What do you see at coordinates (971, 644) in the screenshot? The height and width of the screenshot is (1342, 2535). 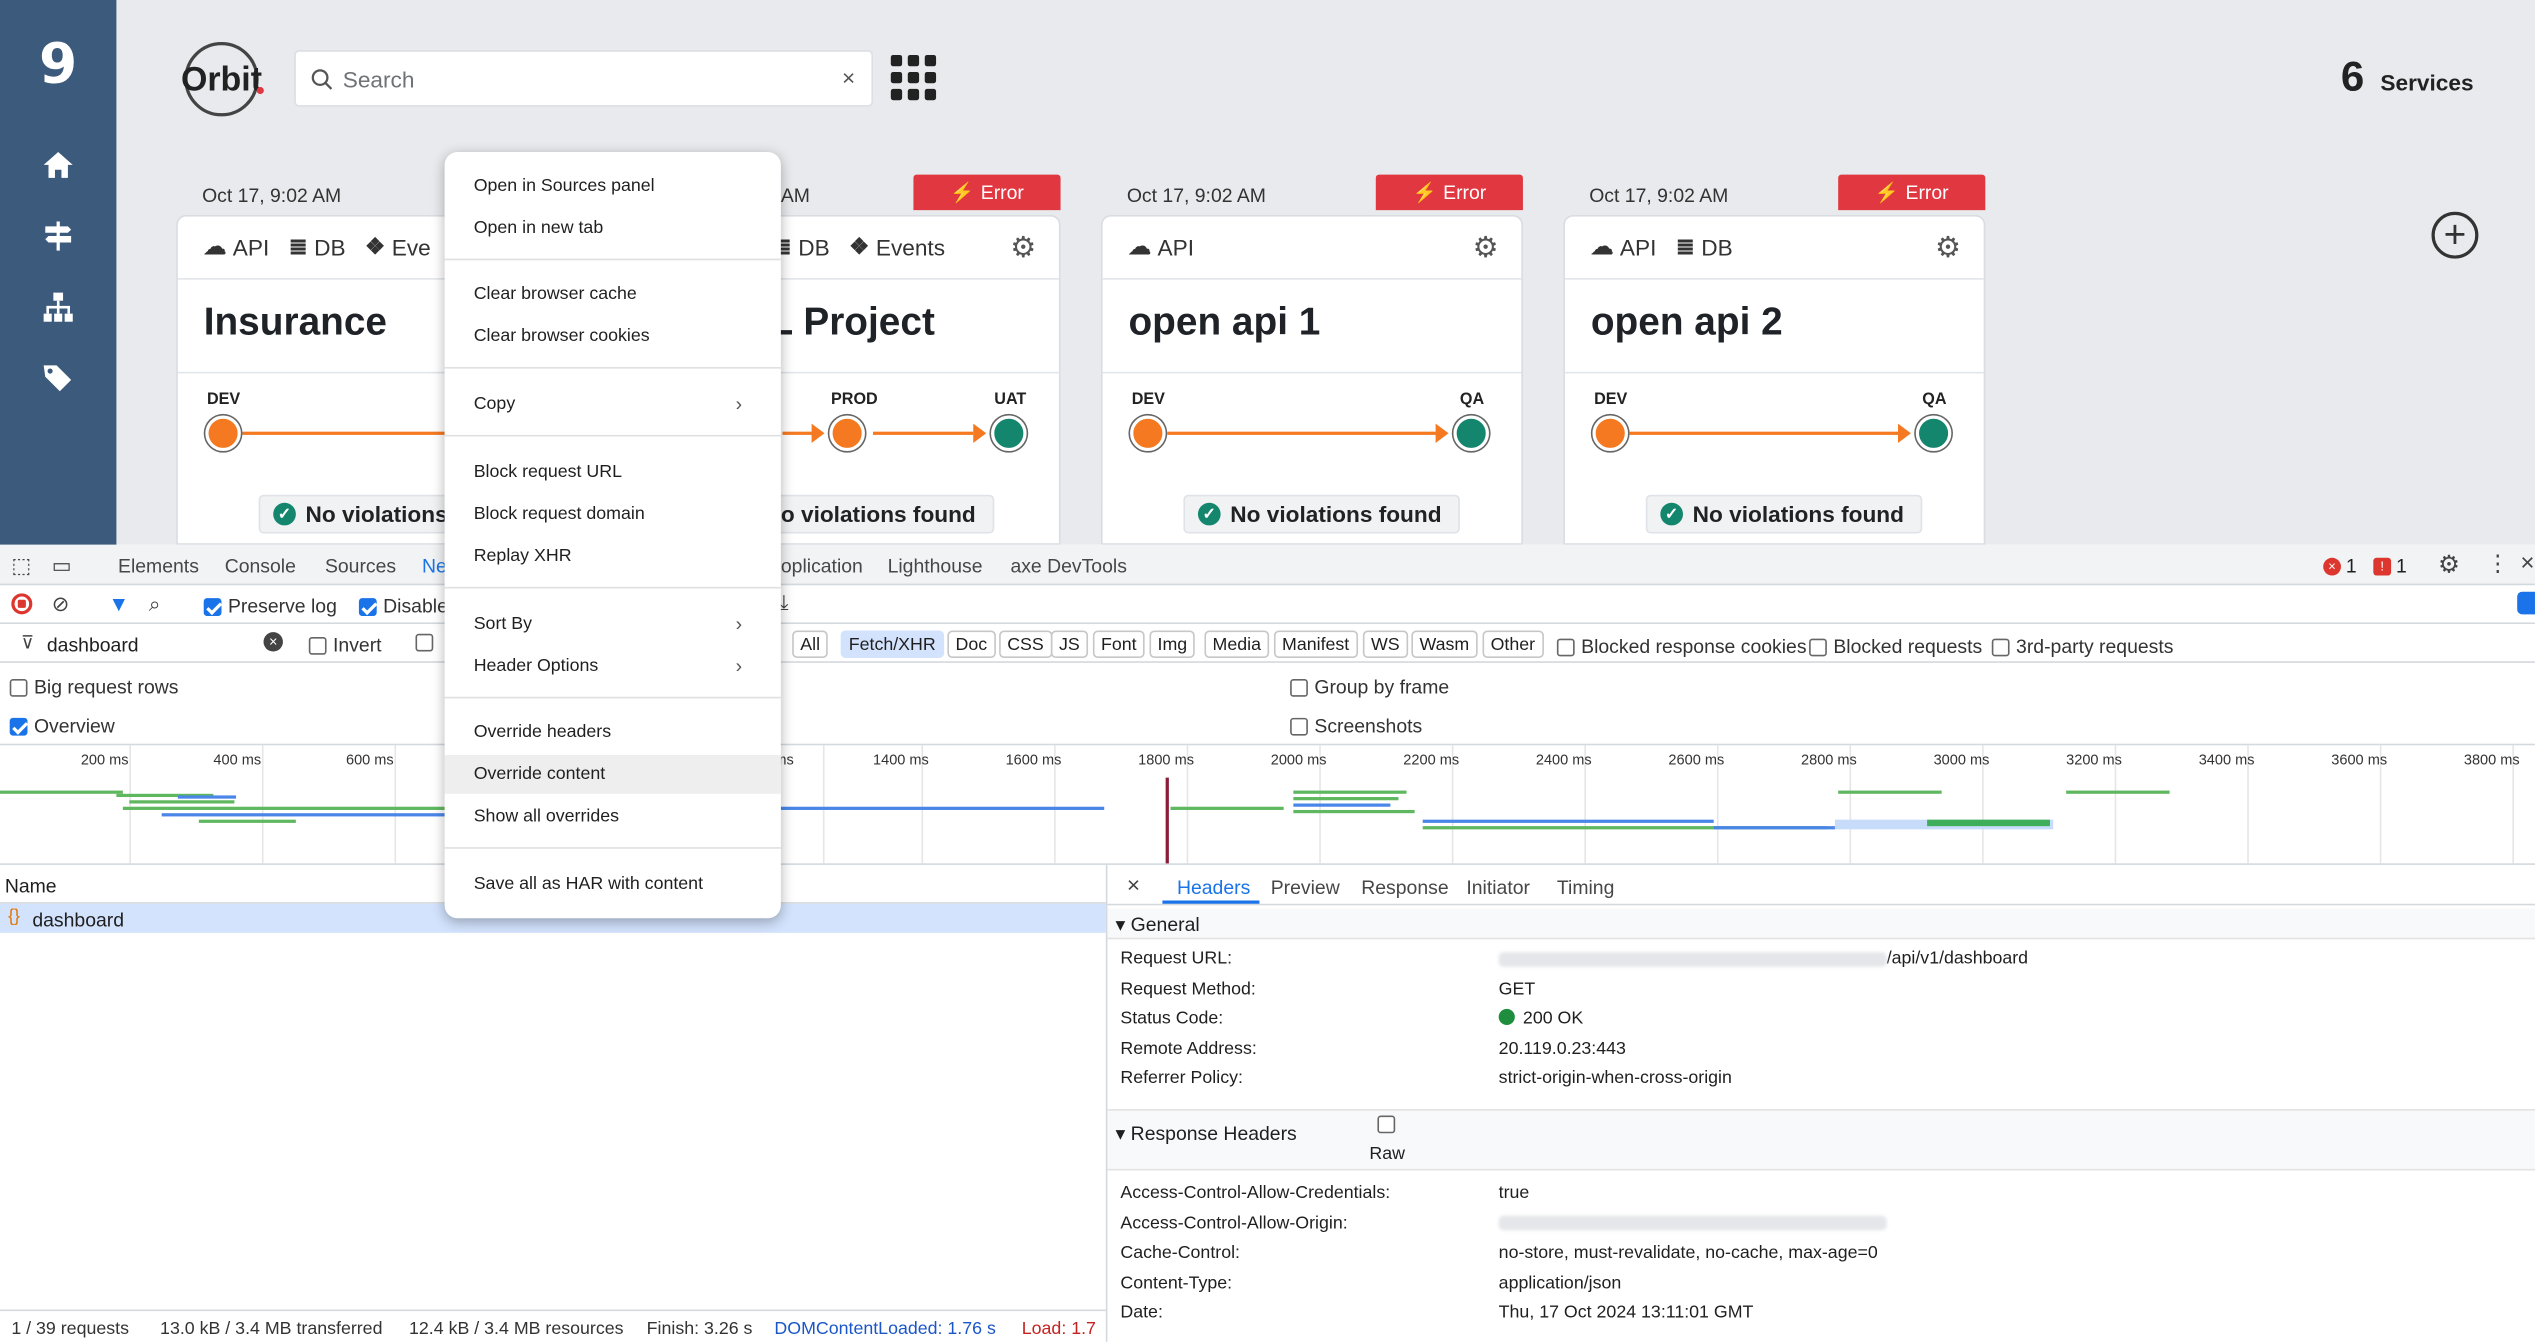 I see `type-filter-doc: Doc` at bounding box center [971, 644].